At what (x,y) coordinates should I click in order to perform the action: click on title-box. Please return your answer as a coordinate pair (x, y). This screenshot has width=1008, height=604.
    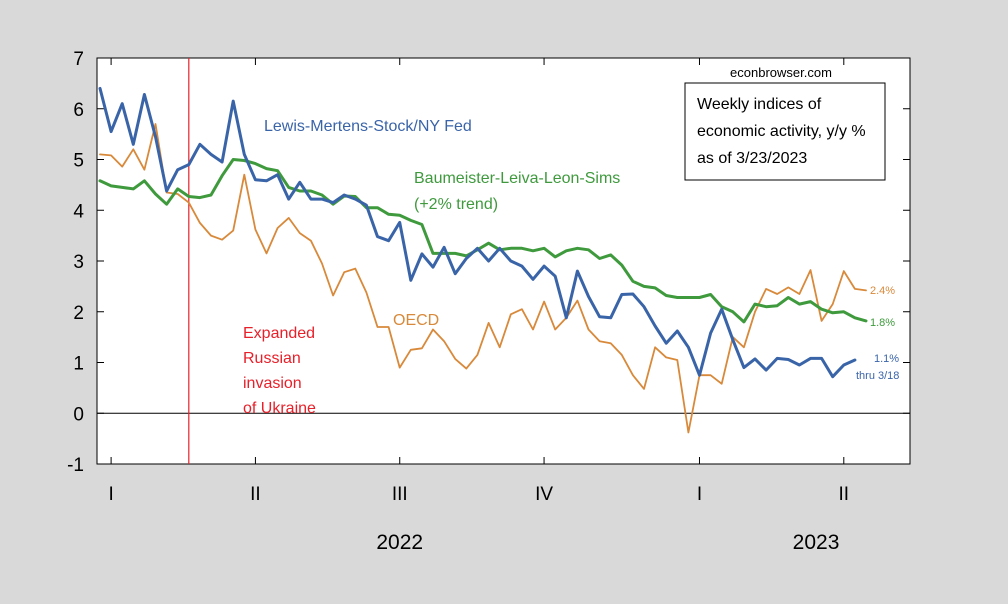
    Looking at the image, I should click on (785, 131).